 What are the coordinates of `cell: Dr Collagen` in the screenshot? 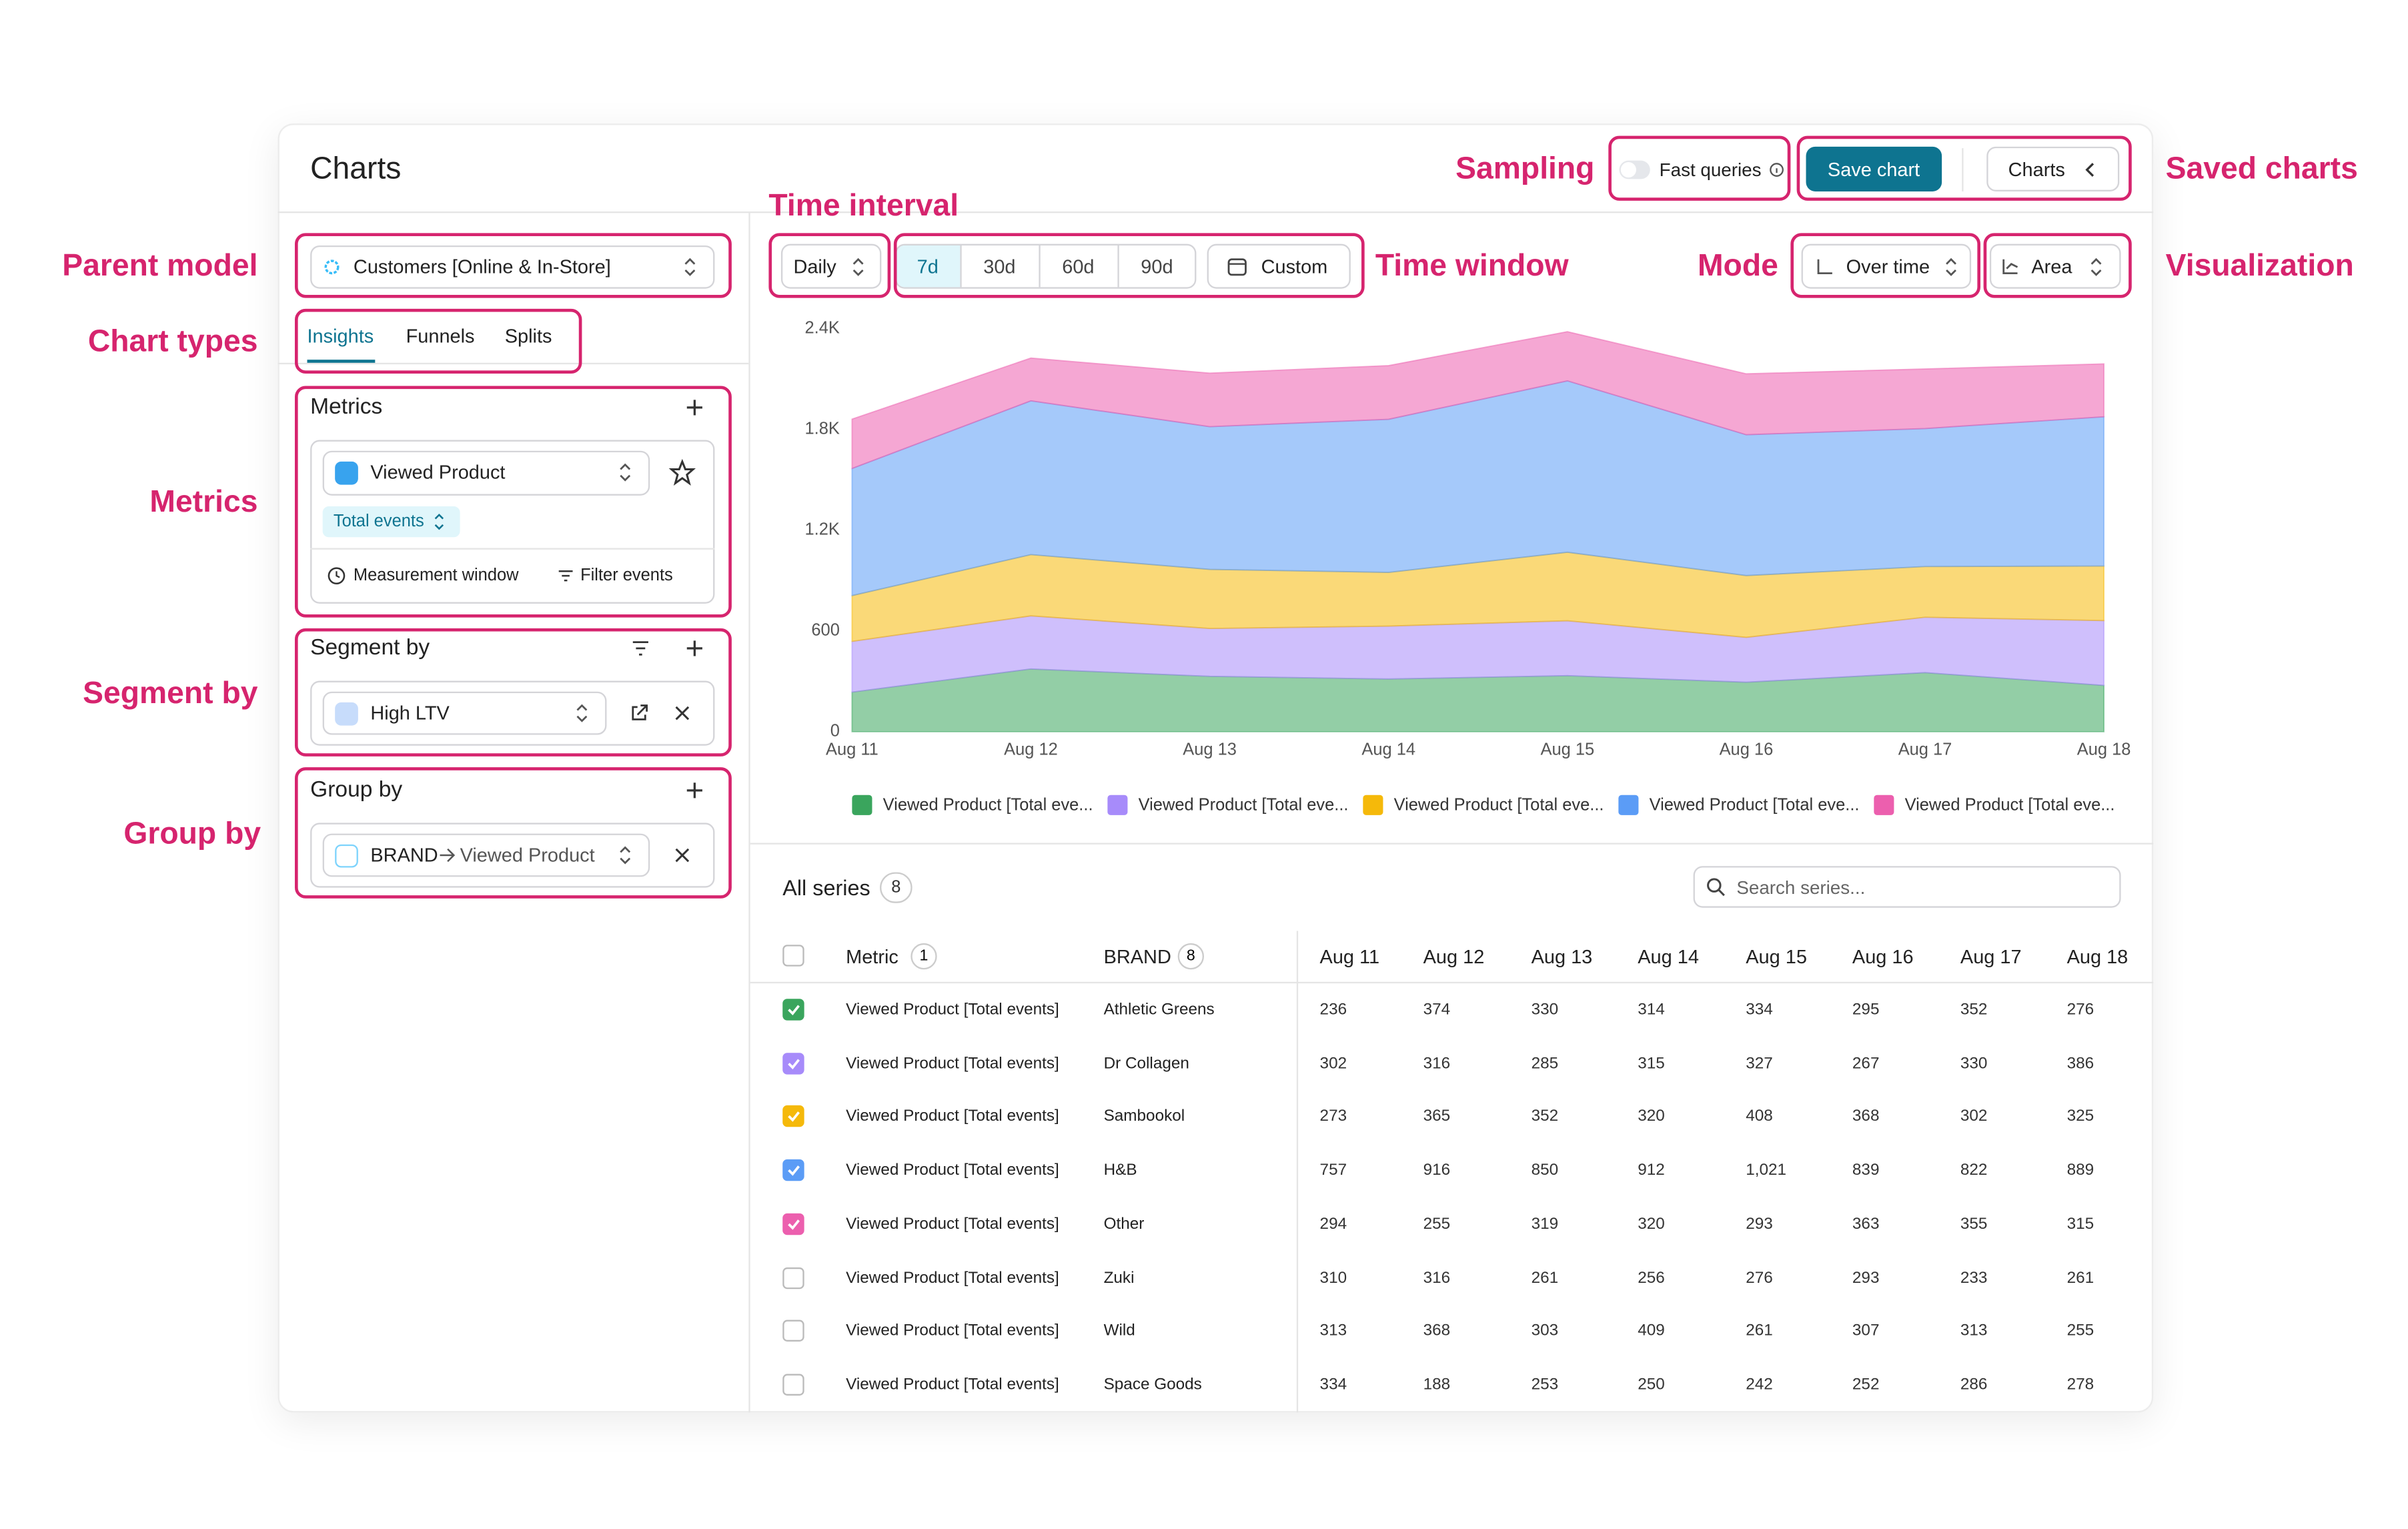 It's located at (1146, 1063).